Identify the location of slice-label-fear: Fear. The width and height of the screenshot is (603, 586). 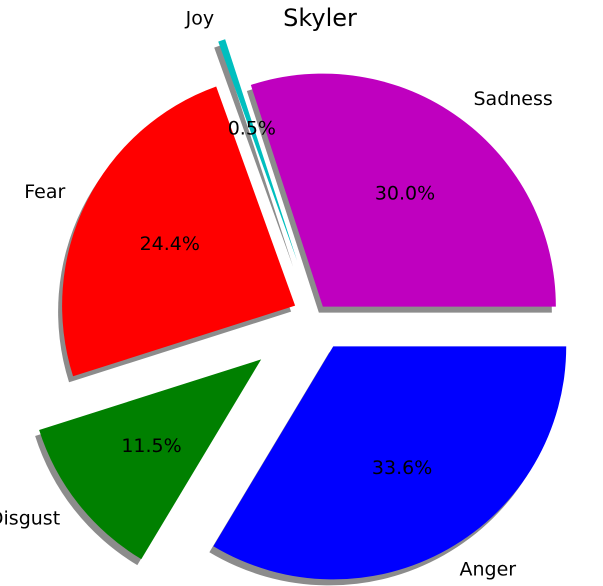
(44, 192).